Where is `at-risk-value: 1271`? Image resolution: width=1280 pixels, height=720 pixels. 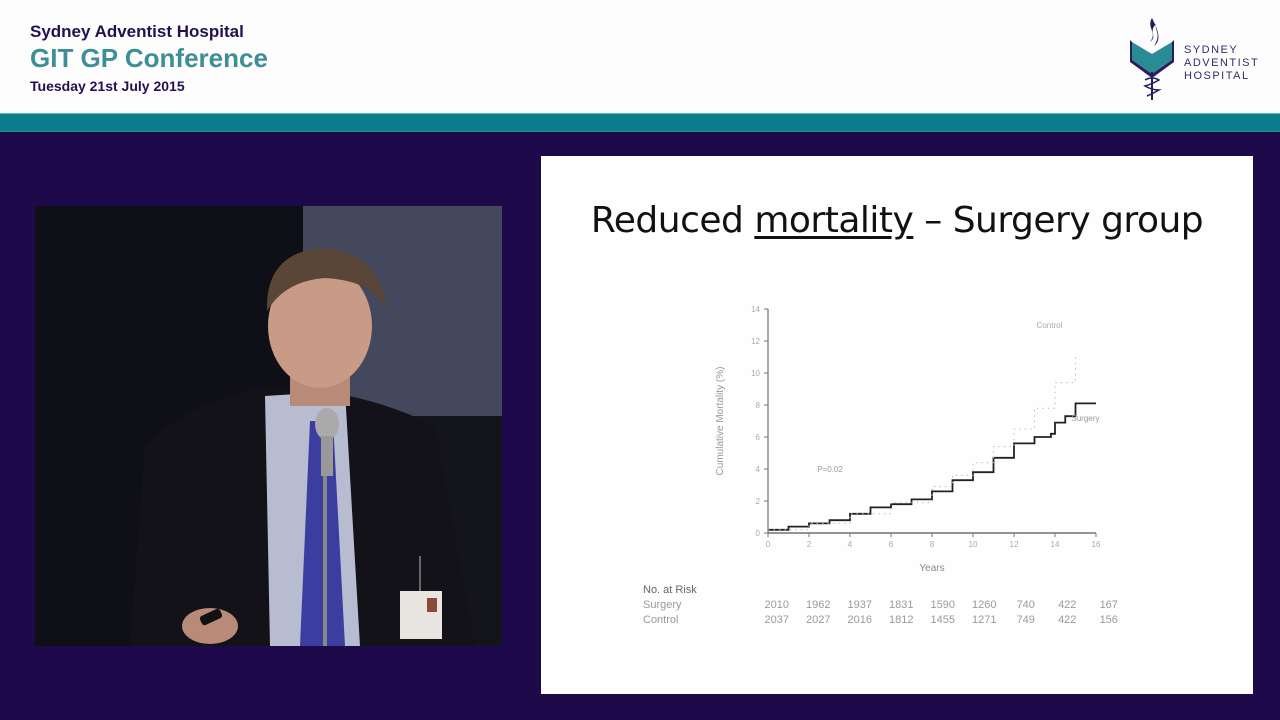 at-risk-value: 1271 is located at coordinates (984, 620).